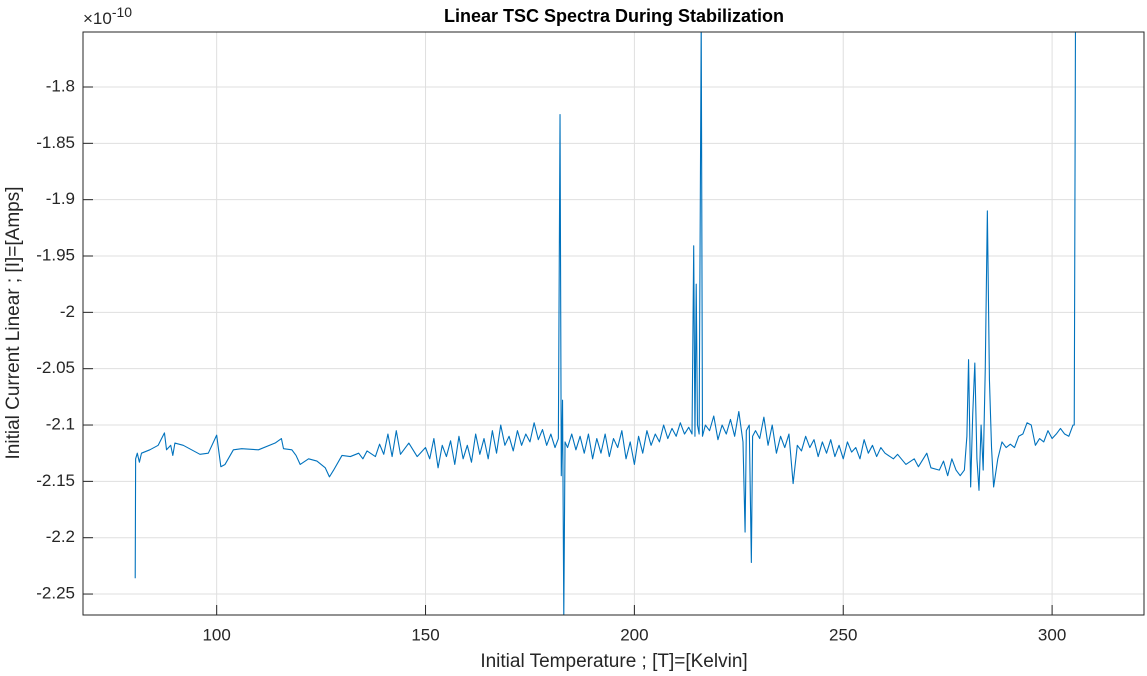 Image resolution: width=1147 pixels, height=676 pixels. I want to click on y-tick-label: -2, so click(67, 311).